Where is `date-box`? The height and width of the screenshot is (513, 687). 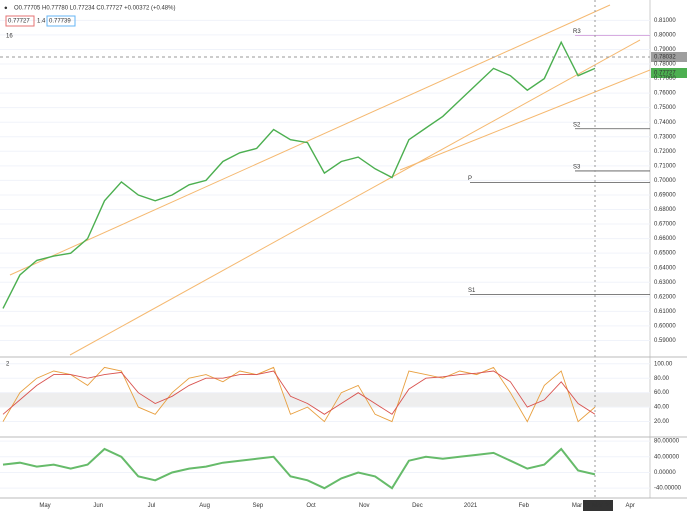 date-box is located at coordinates (598, 505).